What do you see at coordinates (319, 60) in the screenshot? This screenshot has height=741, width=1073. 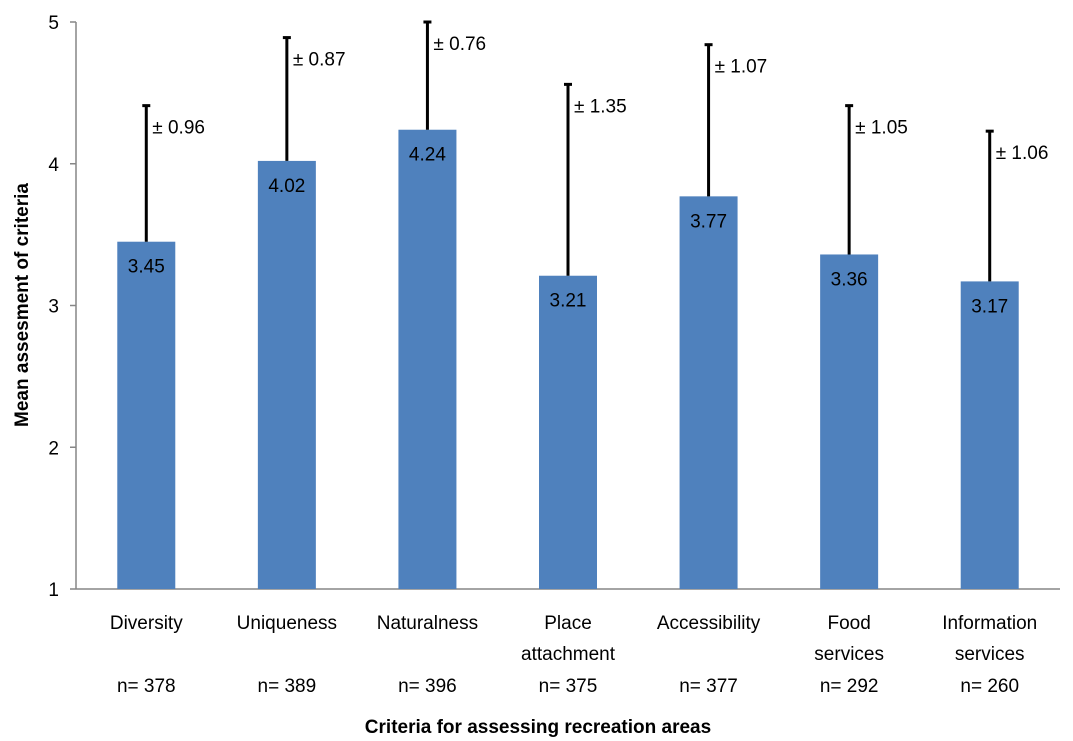 I see `error-label: ± 0.87` at bounding box center [319, 60].